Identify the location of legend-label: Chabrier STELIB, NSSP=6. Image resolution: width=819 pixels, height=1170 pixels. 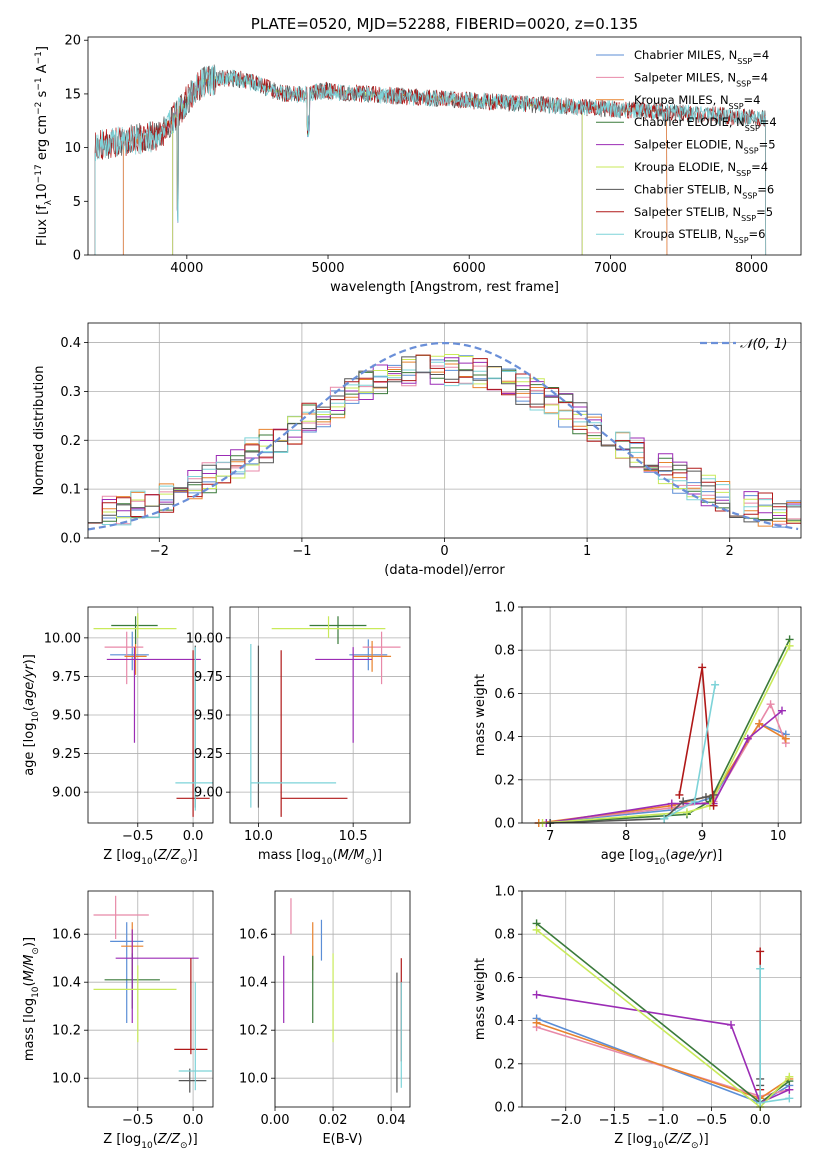
(704, 191).